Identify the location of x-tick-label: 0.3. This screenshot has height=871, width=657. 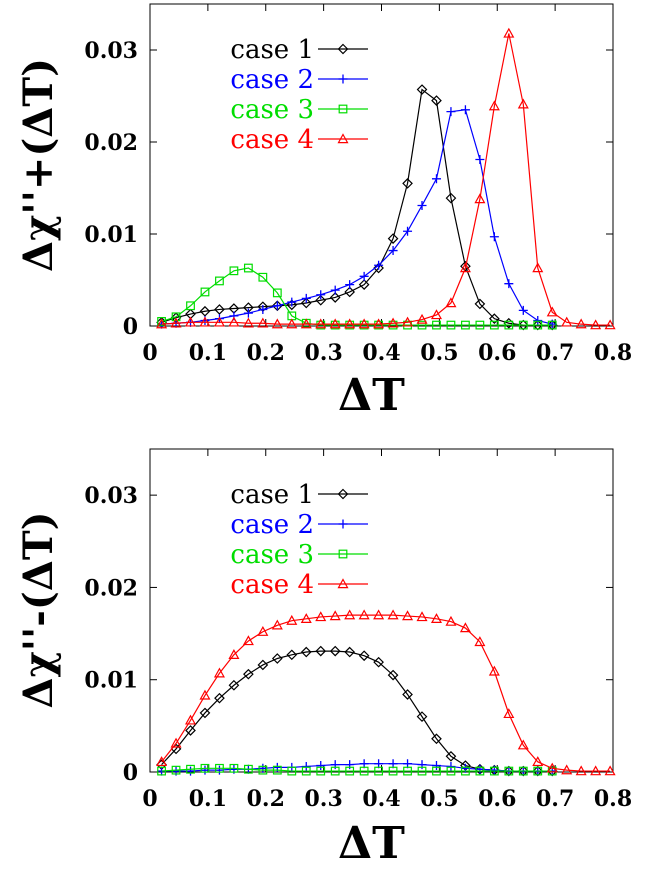
(323, 799).